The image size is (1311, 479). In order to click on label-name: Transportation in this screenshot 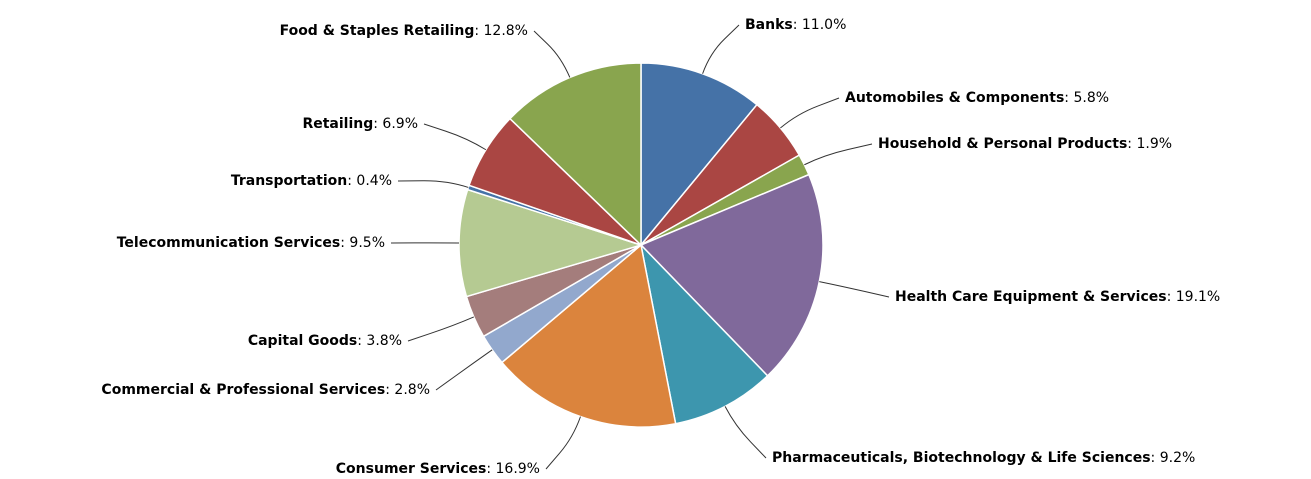, I will do `click(289, 181)`.